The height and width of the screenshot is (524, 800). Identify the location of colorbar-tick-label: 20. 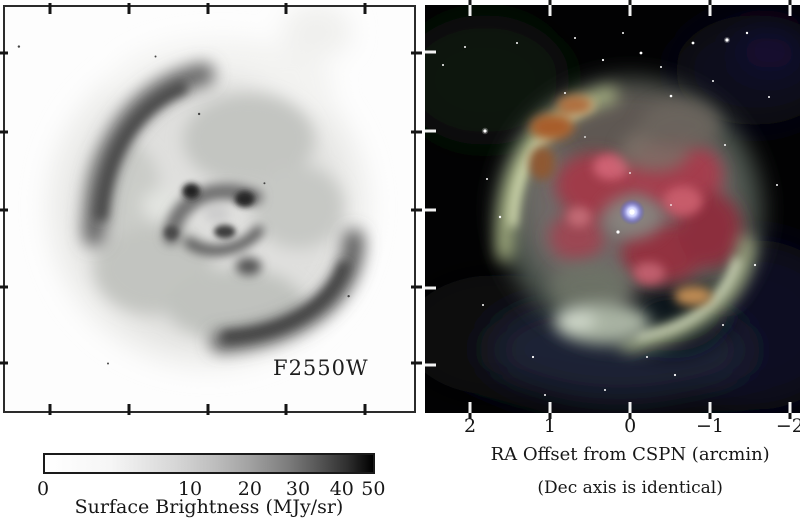
(249, 489).